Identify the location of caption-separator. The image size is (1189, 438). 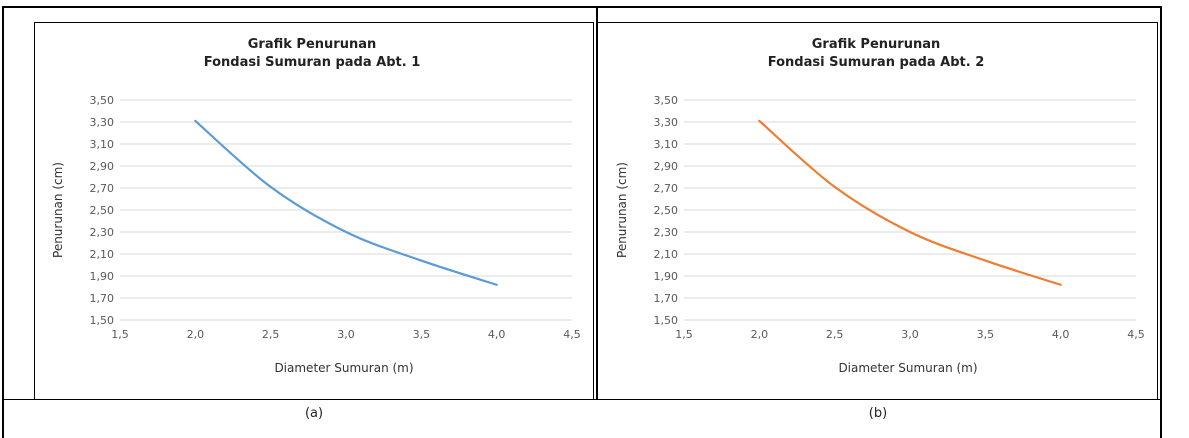
(582, 399).